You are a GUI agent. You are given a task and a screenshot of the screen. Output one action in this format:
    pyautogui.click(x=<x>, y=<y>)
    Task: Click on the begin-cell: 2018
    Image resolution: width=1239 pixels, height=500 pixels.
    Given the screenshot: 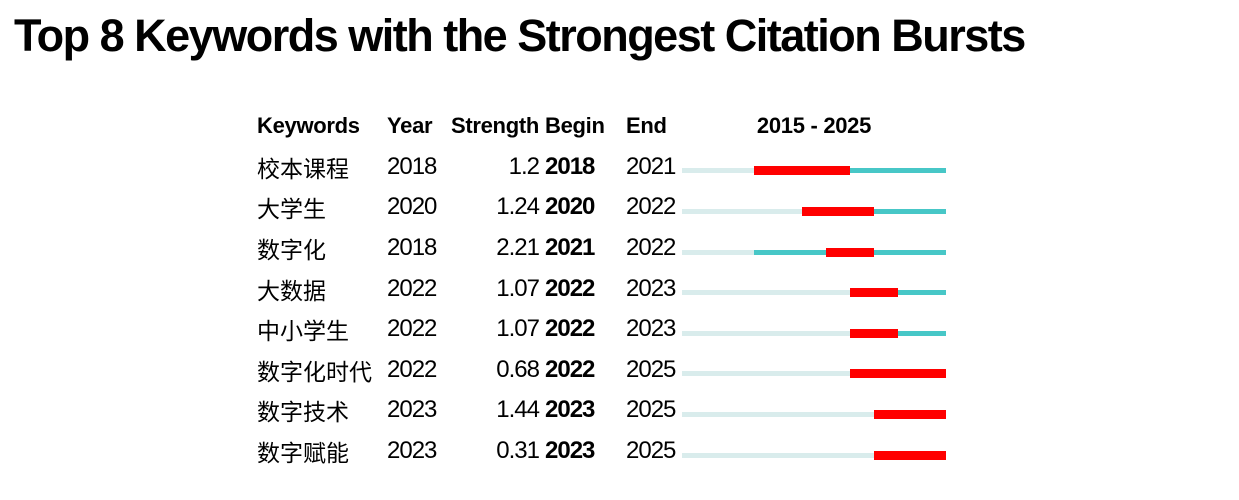 What is the action you would take?
    pyautogui.click(x=570, y=166)
    